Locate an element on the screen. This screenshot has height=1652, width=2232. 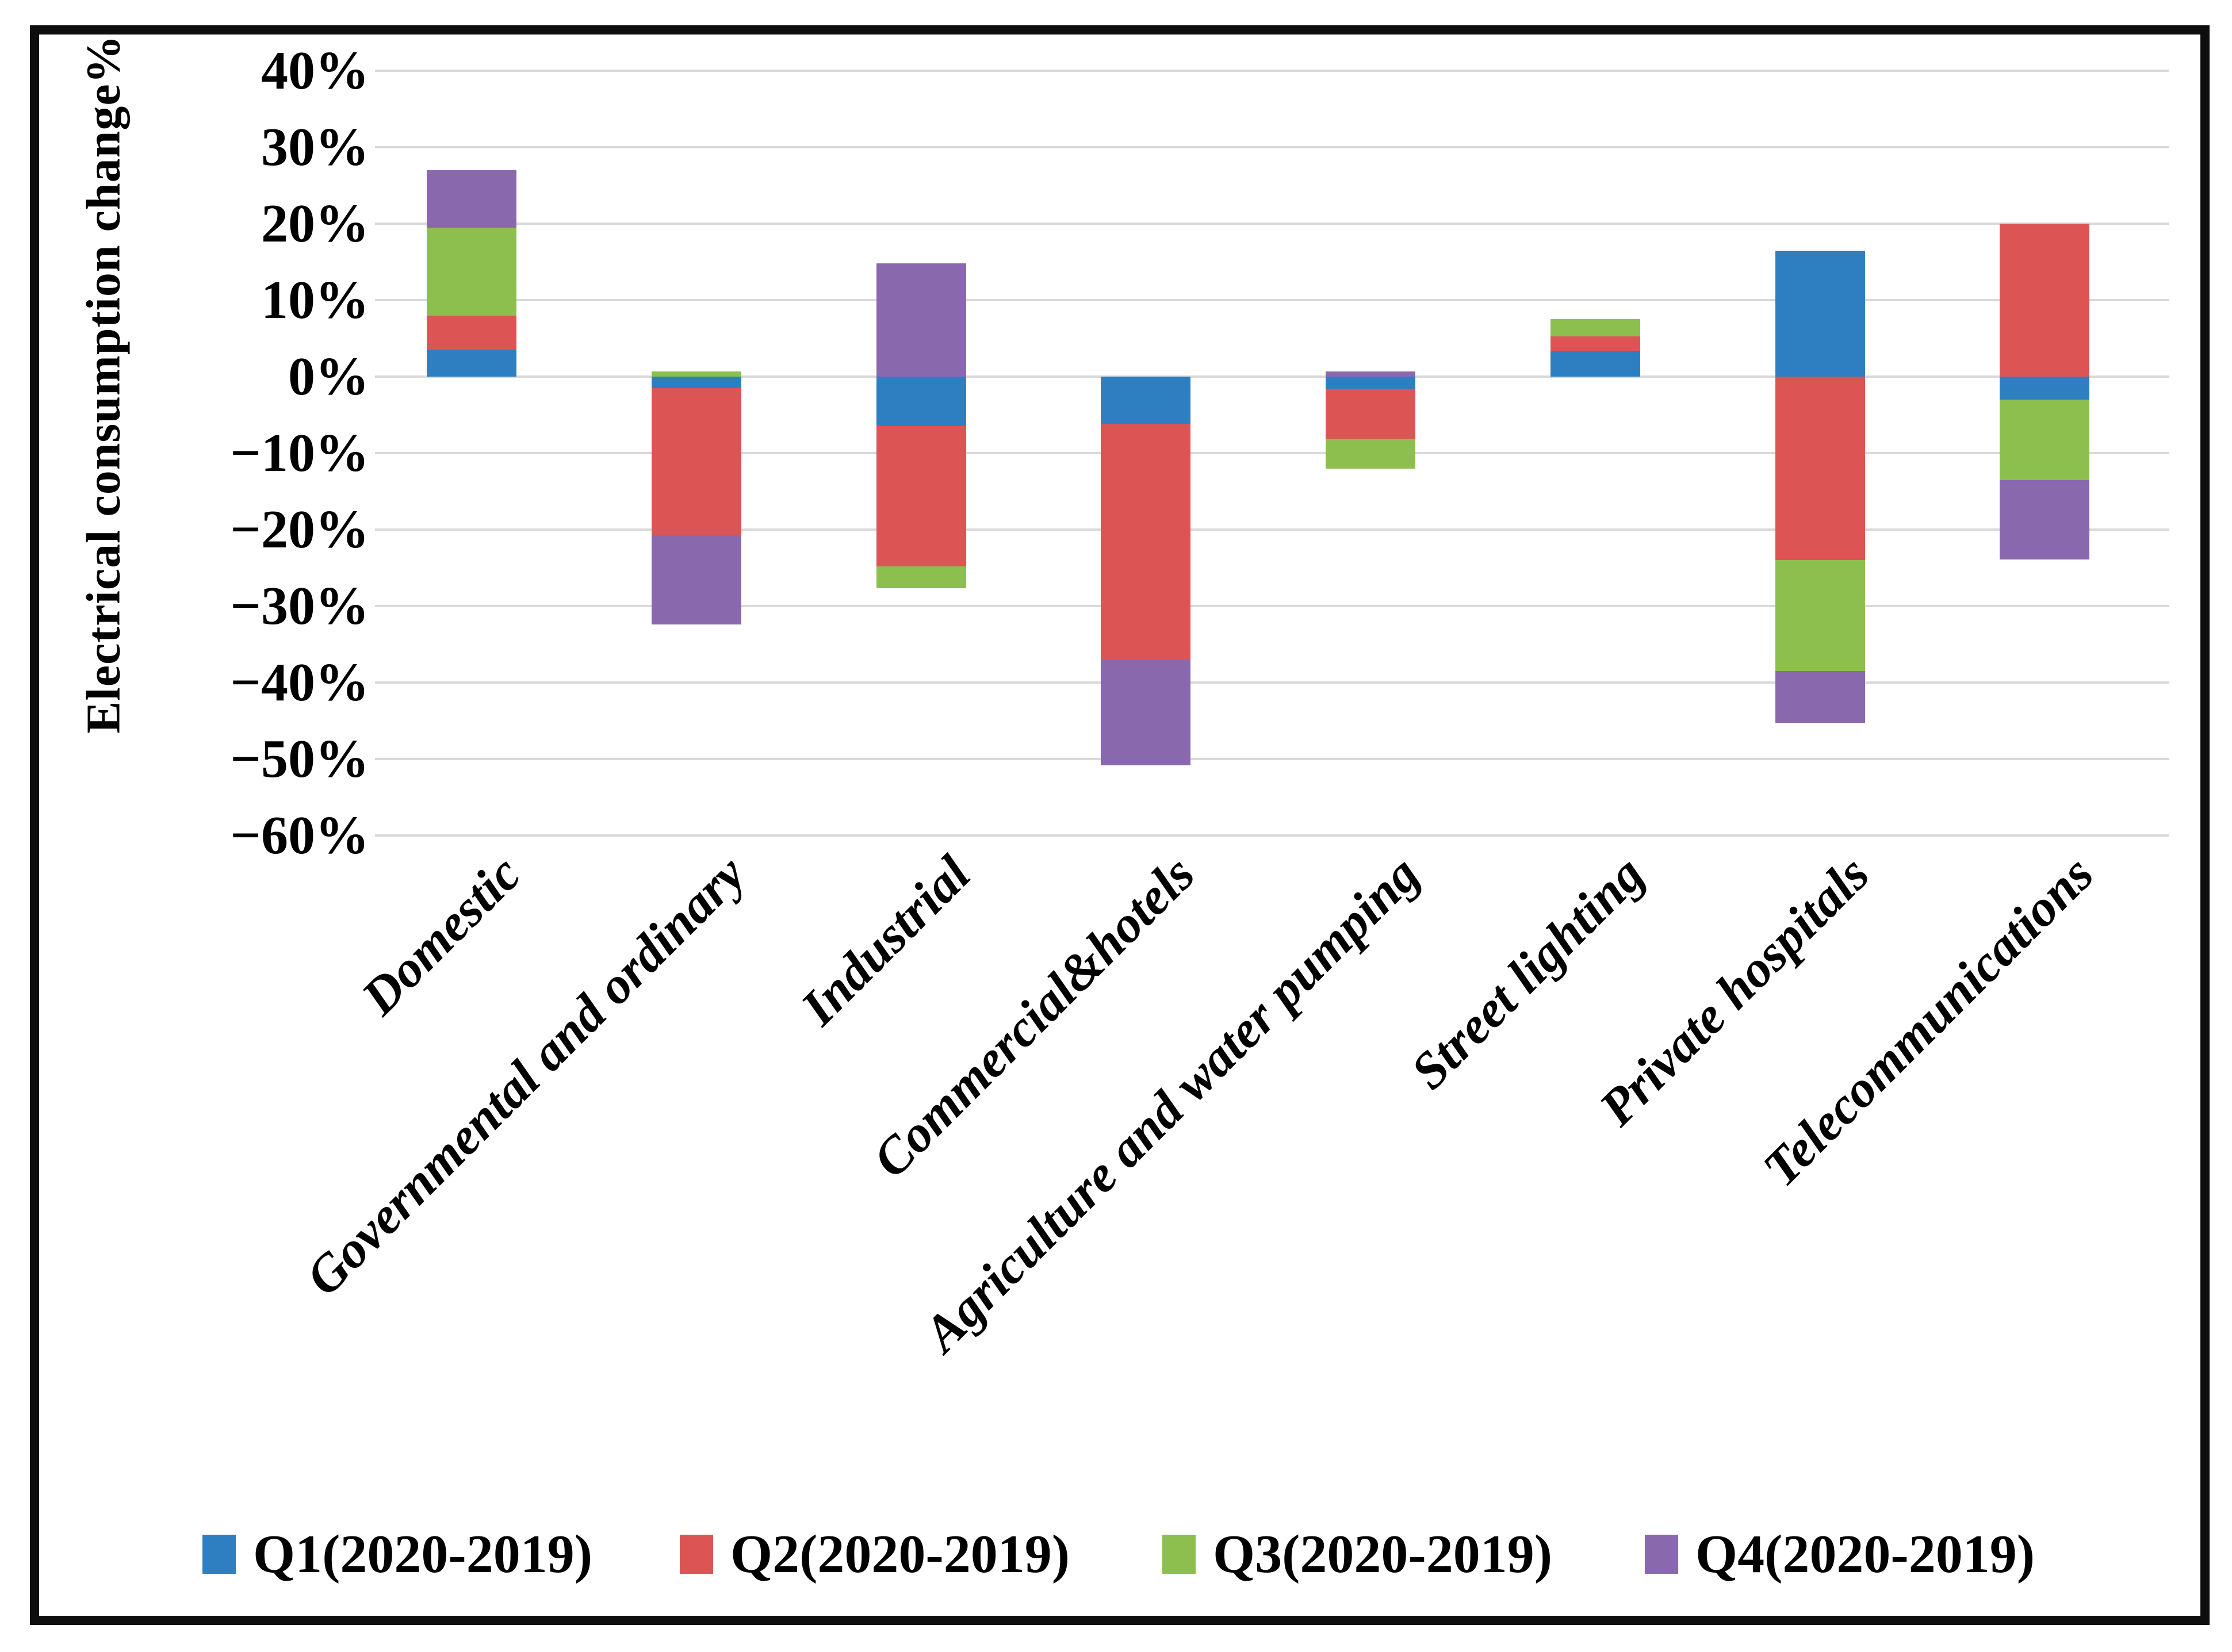
y-tick-label--40: −40% is located at coordinates (299, 682).